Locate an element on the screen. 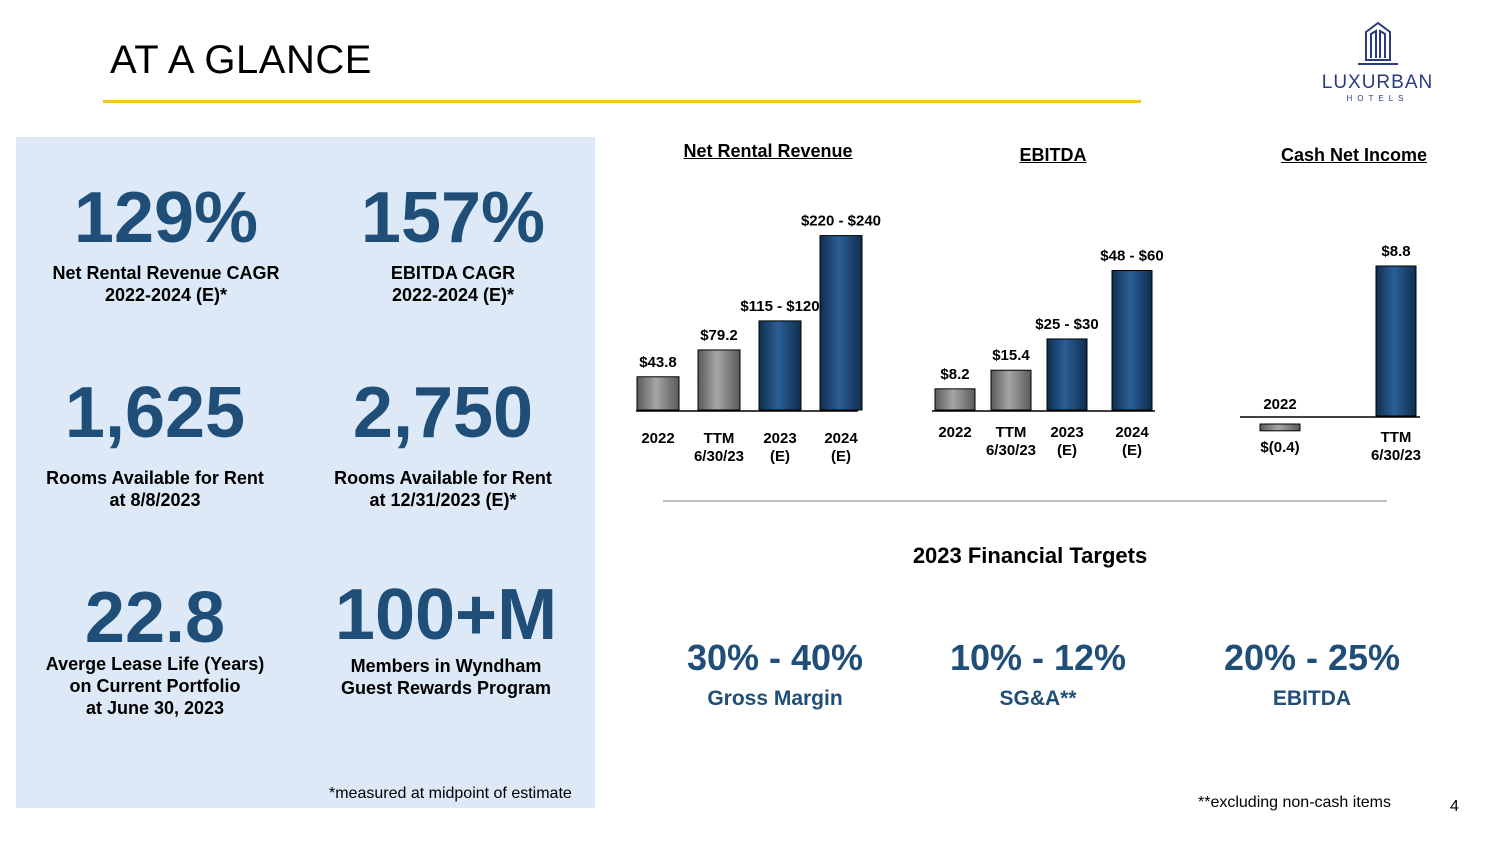 The height and width of the screenshot is (844, 1500). stat-label: Members in Wyndham is located at coordinates (446, 666).